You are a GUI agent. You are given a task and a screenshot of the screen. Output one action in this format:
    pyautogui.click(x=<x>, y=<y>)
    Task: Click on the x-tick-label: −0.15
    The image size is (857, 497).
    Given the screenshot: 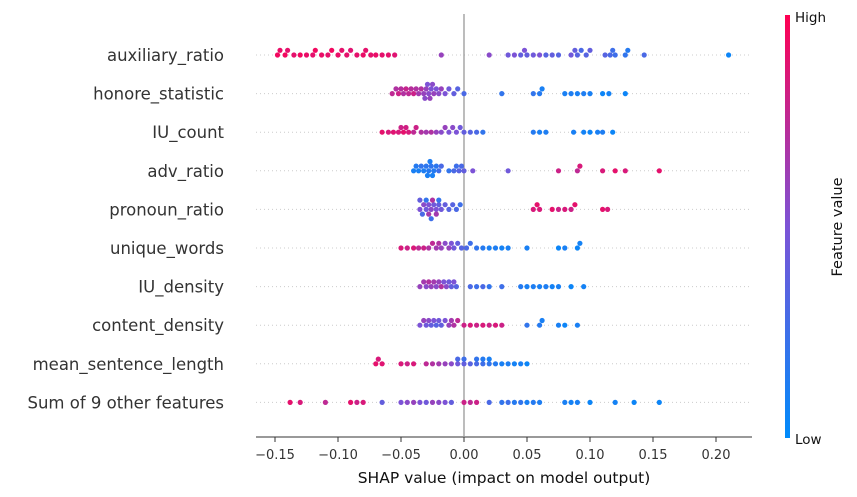 What is the action you would take?
    pyautogui.click(x=275, y=455)
    